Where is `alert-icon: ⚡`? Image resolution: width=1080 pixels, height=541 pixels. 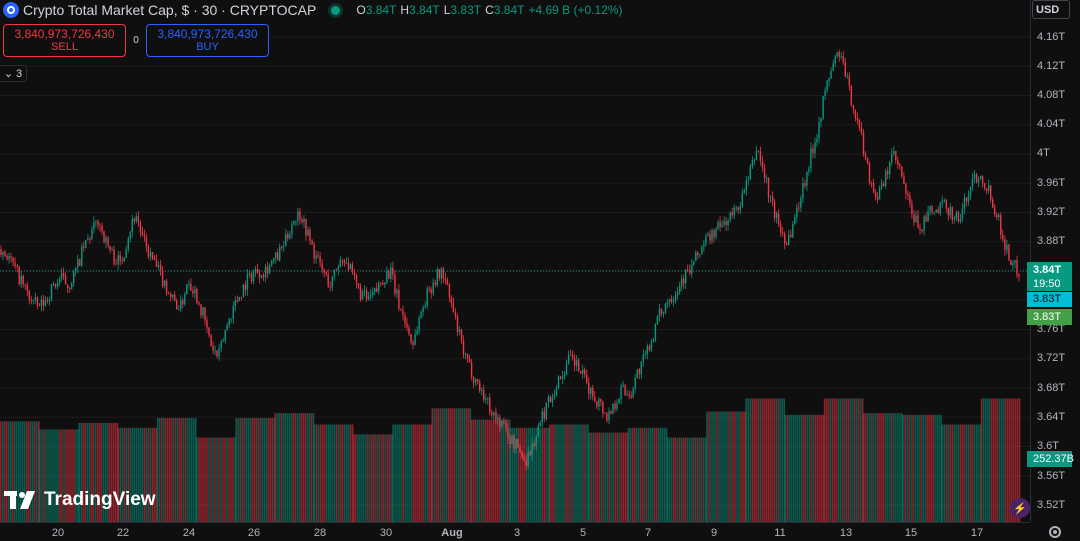 alert-icon: ⚡ is located at coordinates (1020, 508).